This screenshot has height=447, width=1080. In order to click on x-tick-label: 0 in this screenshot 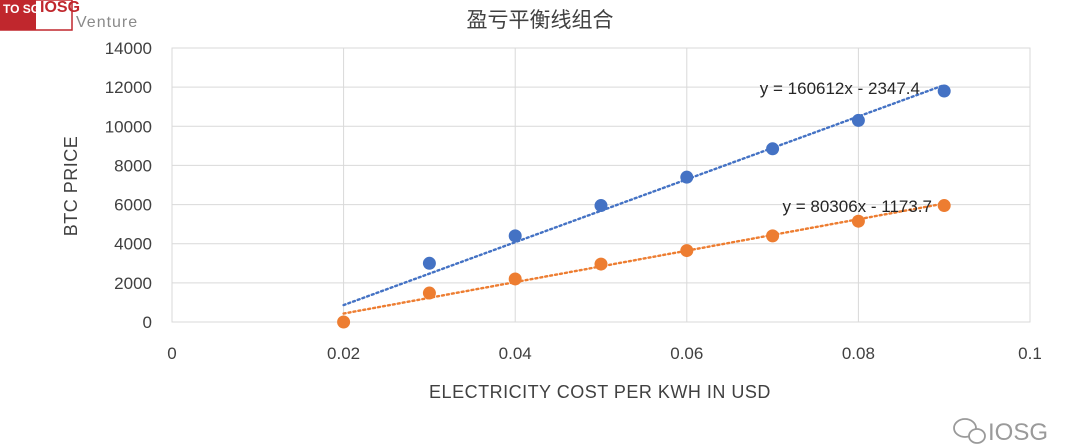, I will do `click(171, 353)`.